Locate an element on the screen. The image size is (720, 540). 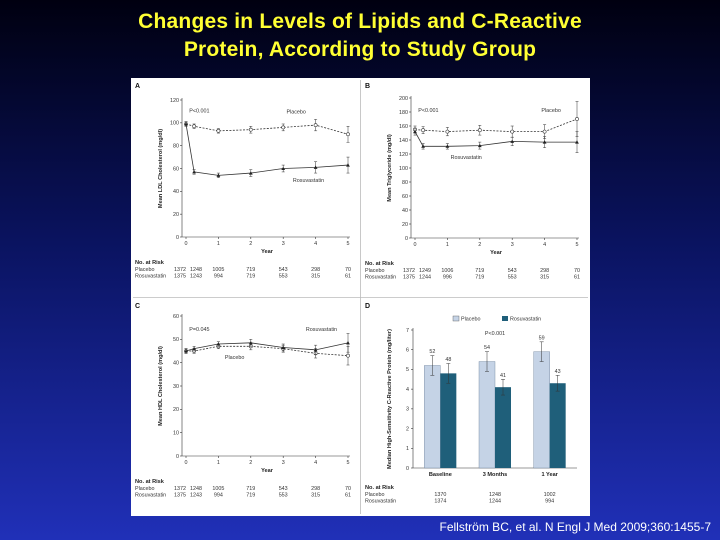
risk-value: 1005 is located at coordinates (218, 489).